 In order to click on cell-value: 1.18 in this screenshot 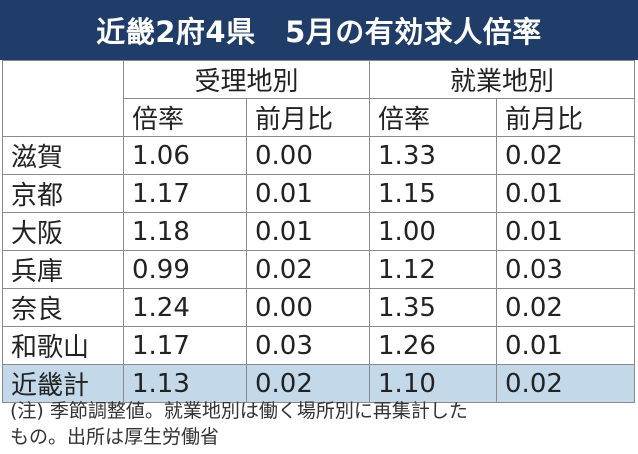, I will do `click(185, 231)`.